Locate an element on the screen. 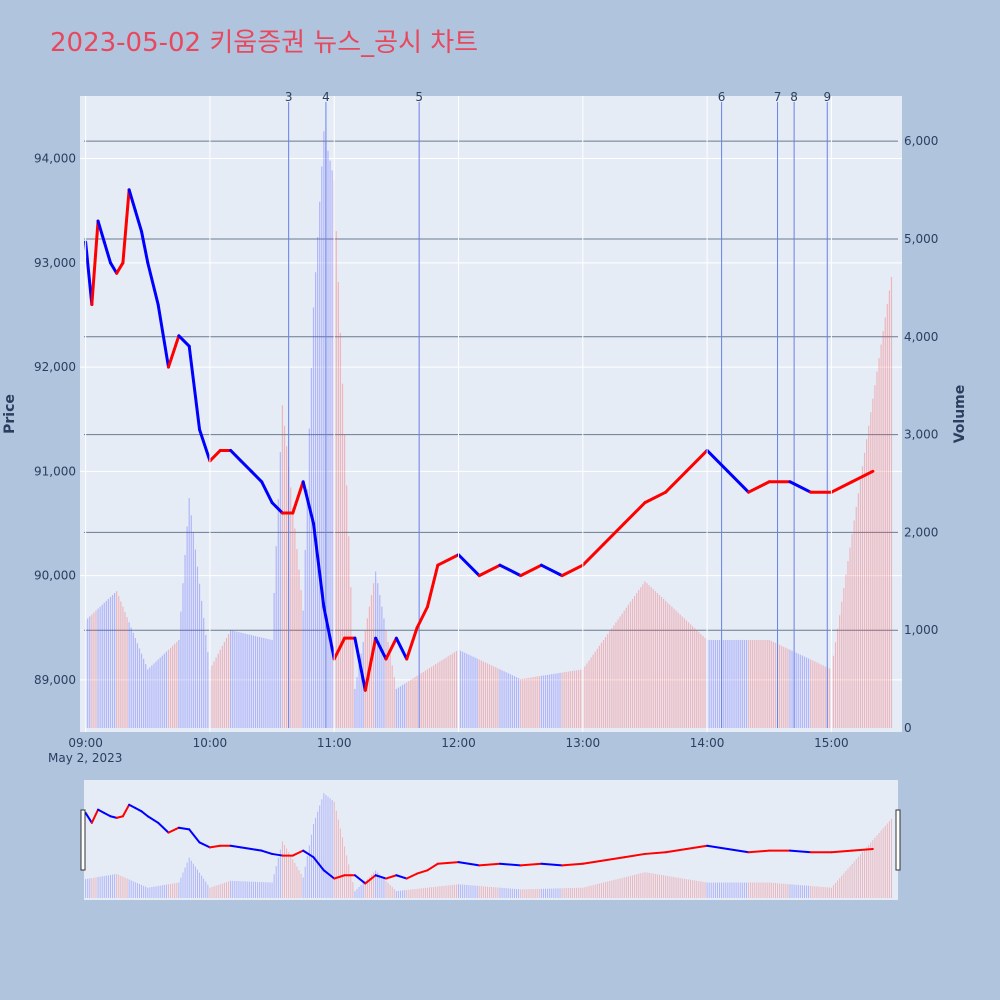  marker-label: 8 is located at coordinates (794, 97).